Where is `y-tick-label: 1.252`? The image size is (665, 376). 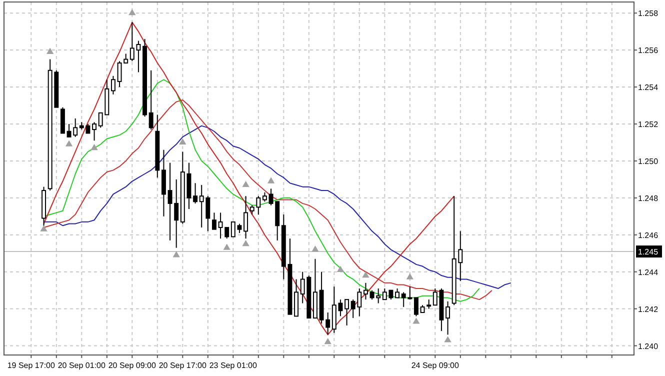 y-tick-label: 1.252 is located at coordinates (648, 124).